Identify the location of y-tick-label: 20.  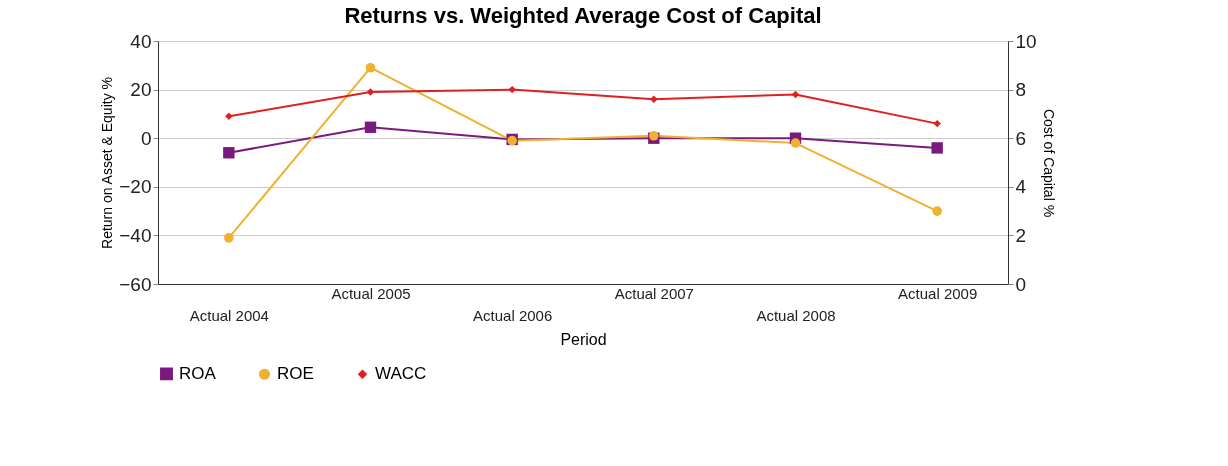
(141, 90).